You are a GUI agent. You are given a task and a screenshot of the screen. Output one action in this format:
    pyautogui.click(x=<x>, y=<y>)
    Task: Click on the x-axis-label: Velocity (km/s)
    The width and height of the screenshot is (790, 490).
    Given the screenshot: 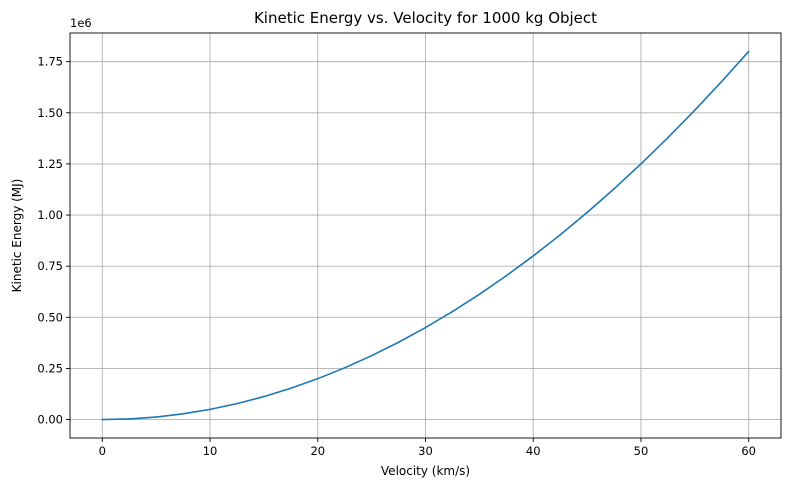 What is the action you would take?
    pyautogui.click(x=425, y=471)
    